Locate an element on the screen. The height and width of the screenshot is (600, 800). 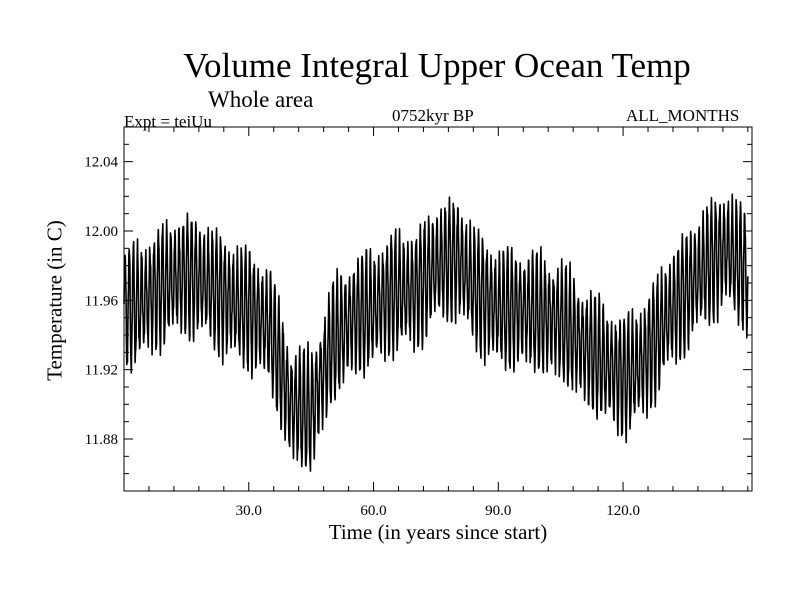
x-tick-label: 60.0 is located at coordinates (373, 511).